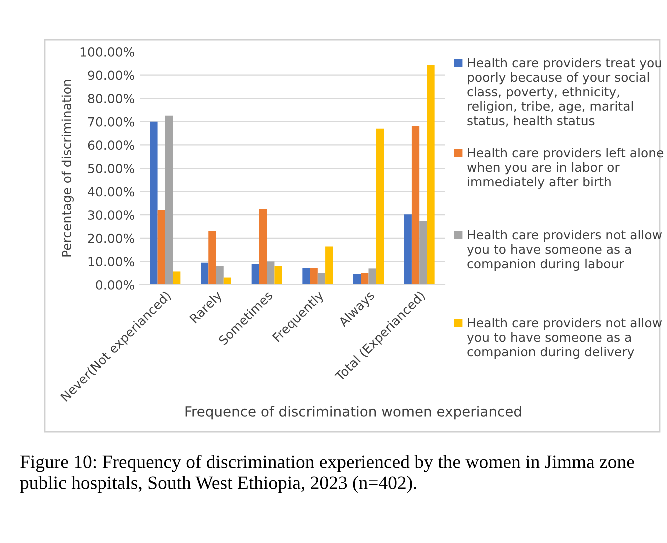  Describe the element at coordinates (111, 169) in the screenshot. I see `y-tick-label: 50.00%` at that location.